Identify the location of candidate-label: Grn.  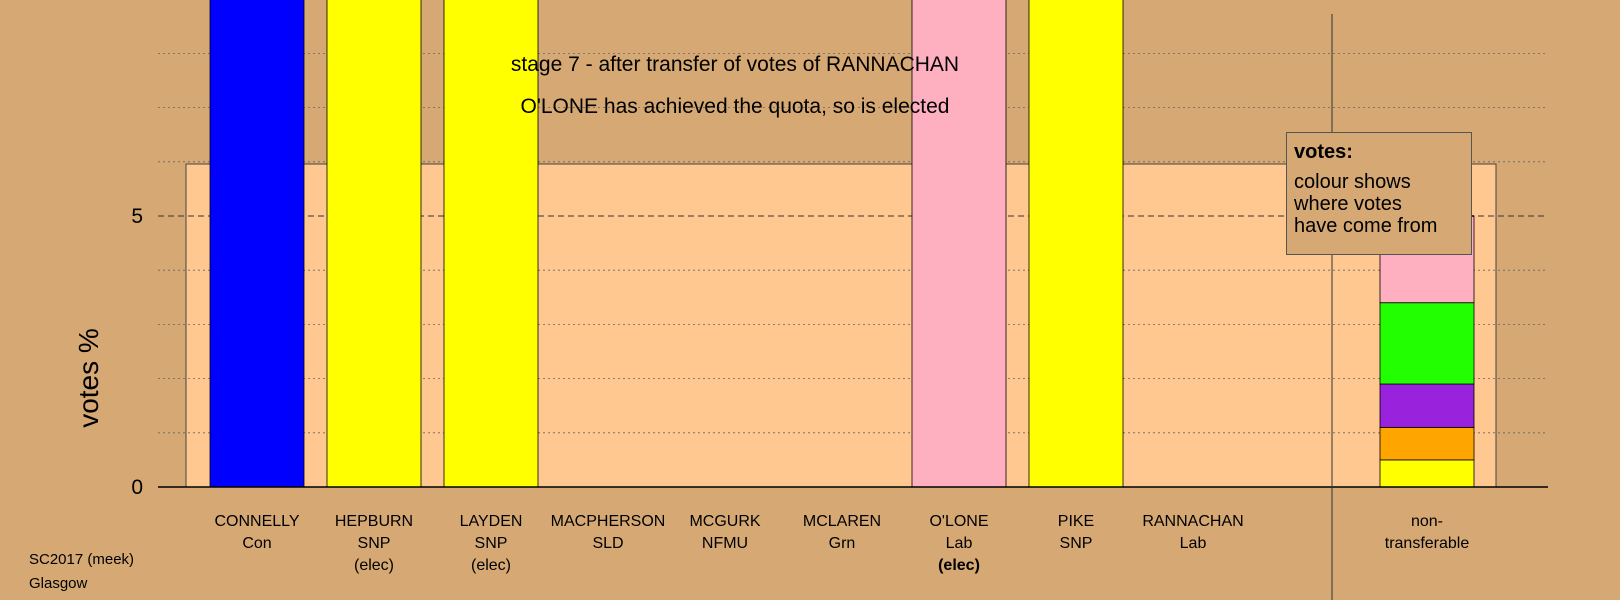
(842, 543).